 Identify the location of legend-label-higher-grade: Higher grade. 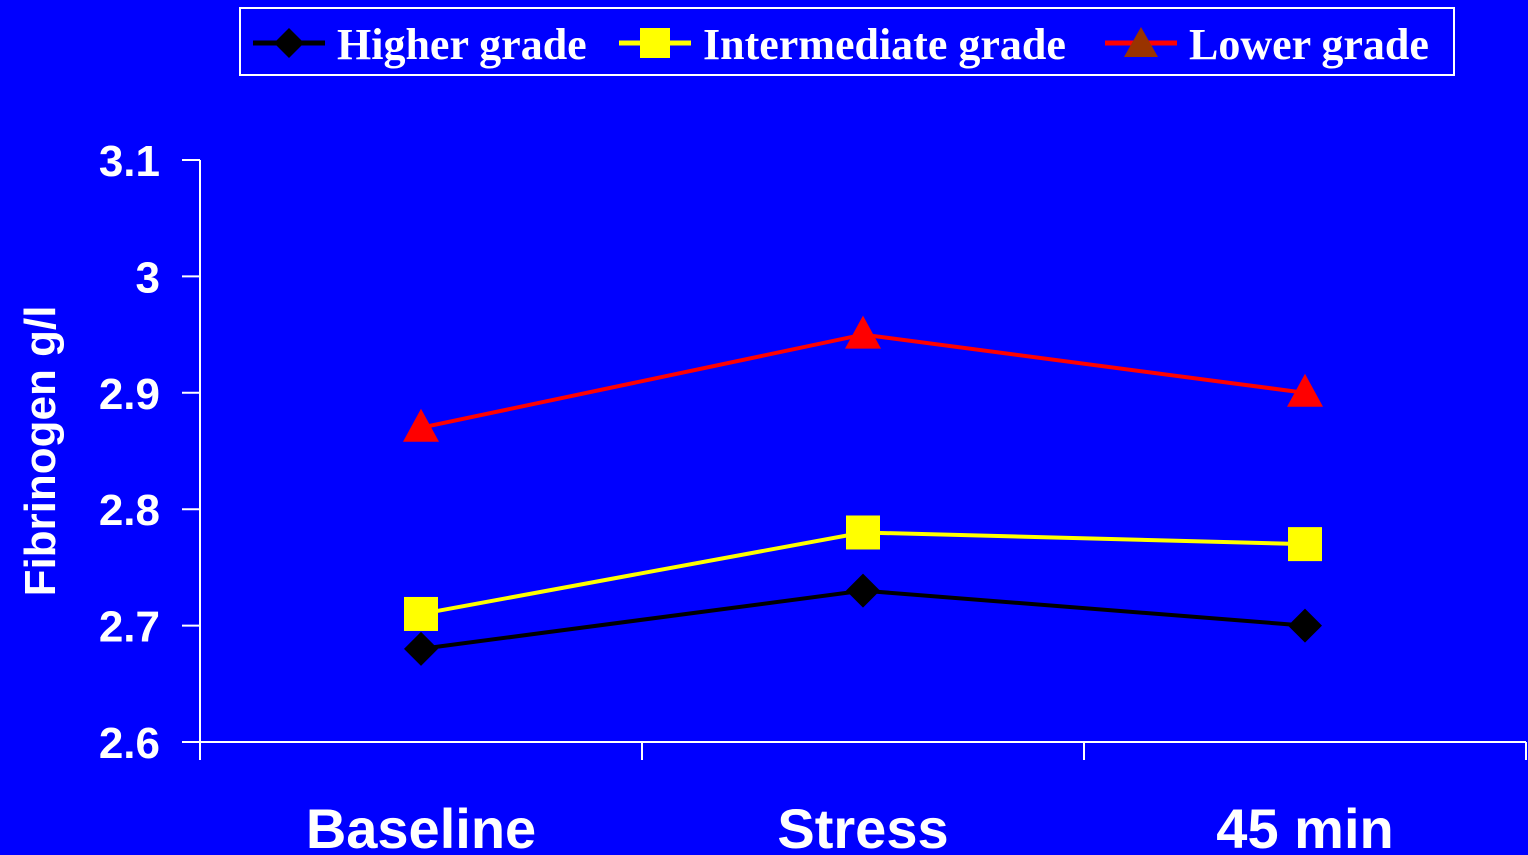
(462, 44).